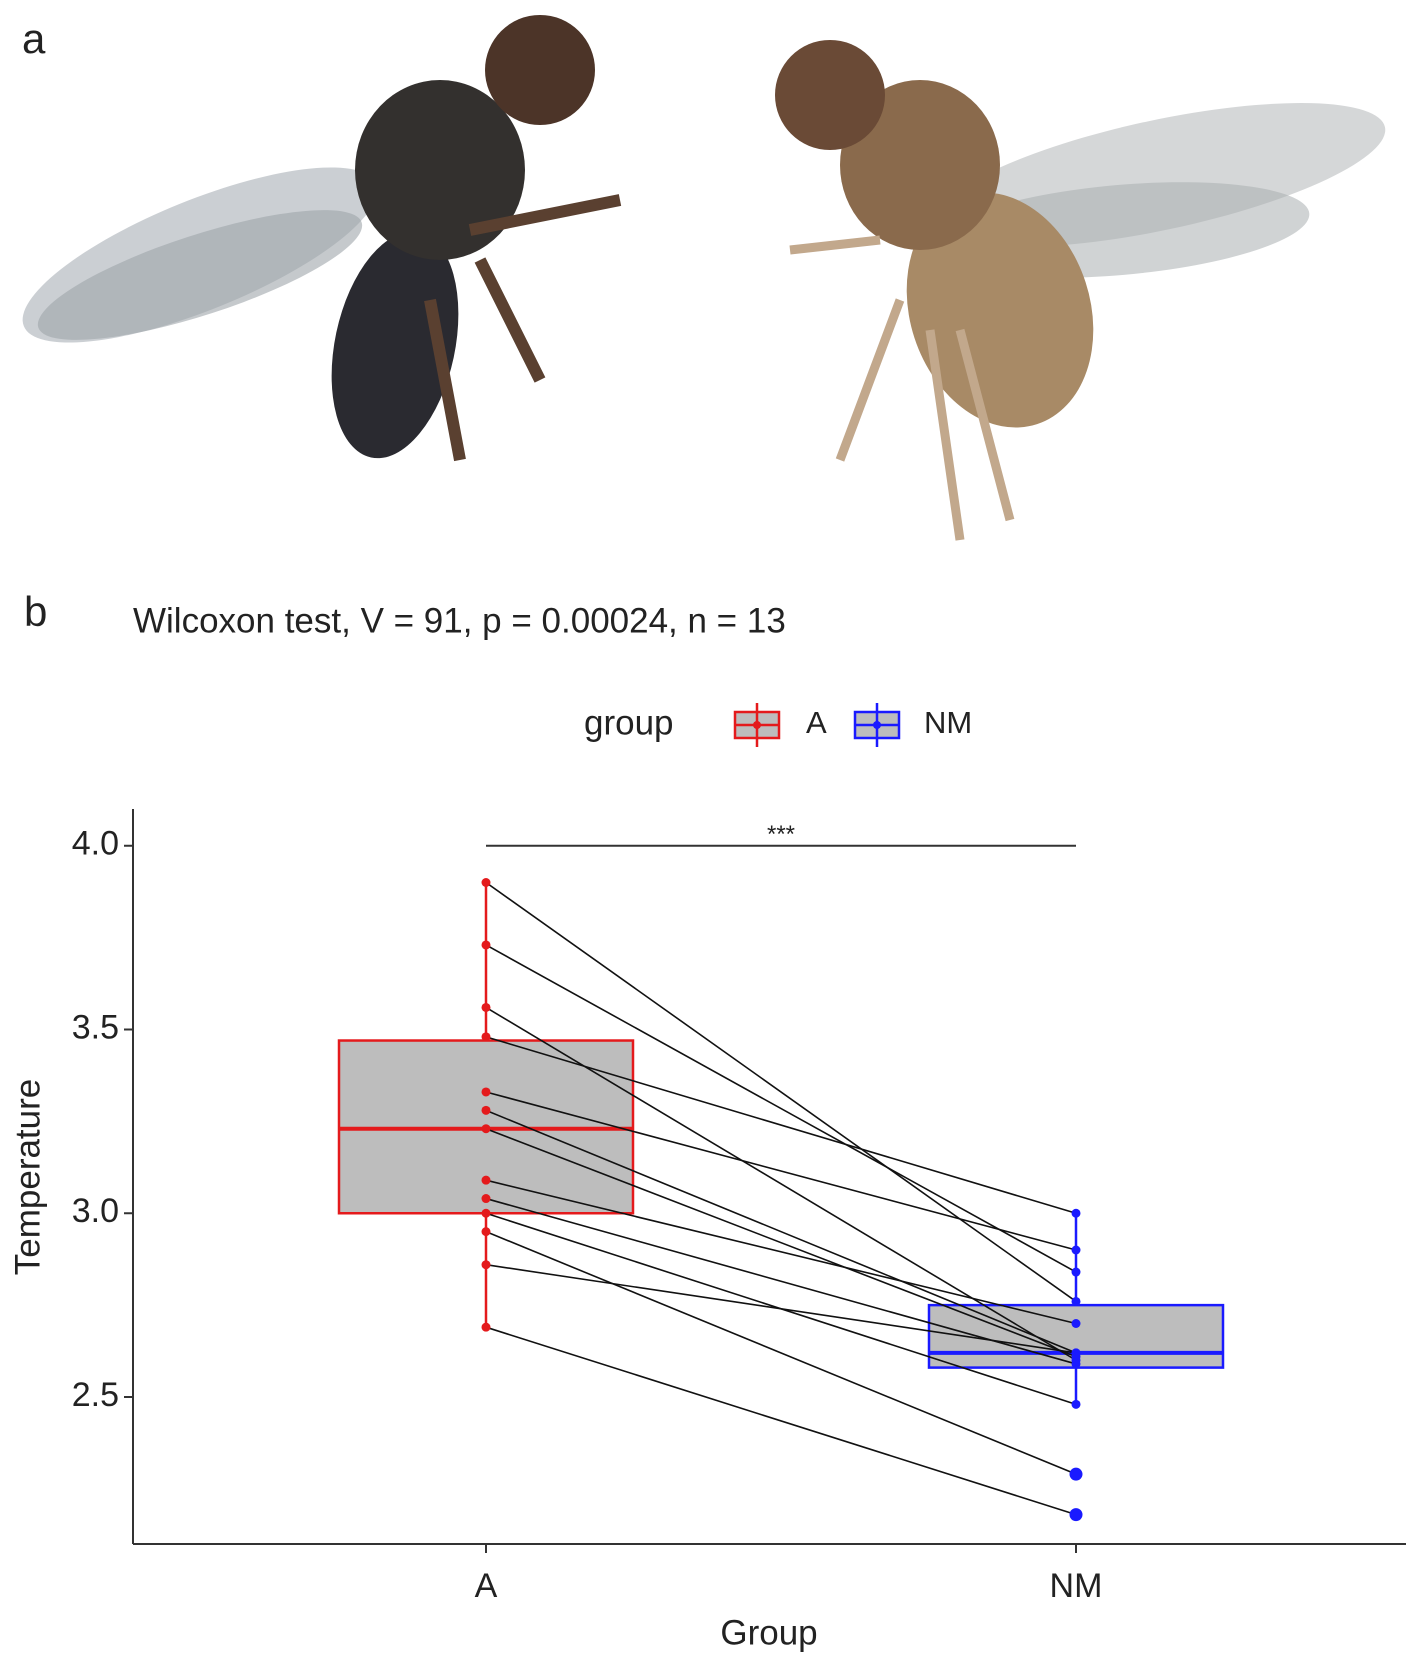 The image size is (1416, 1677). What do you see at coordinates (95, 1395) in the screenshot?
I see `y-tick-label: 2.5` at bounding box center [95, 1395].